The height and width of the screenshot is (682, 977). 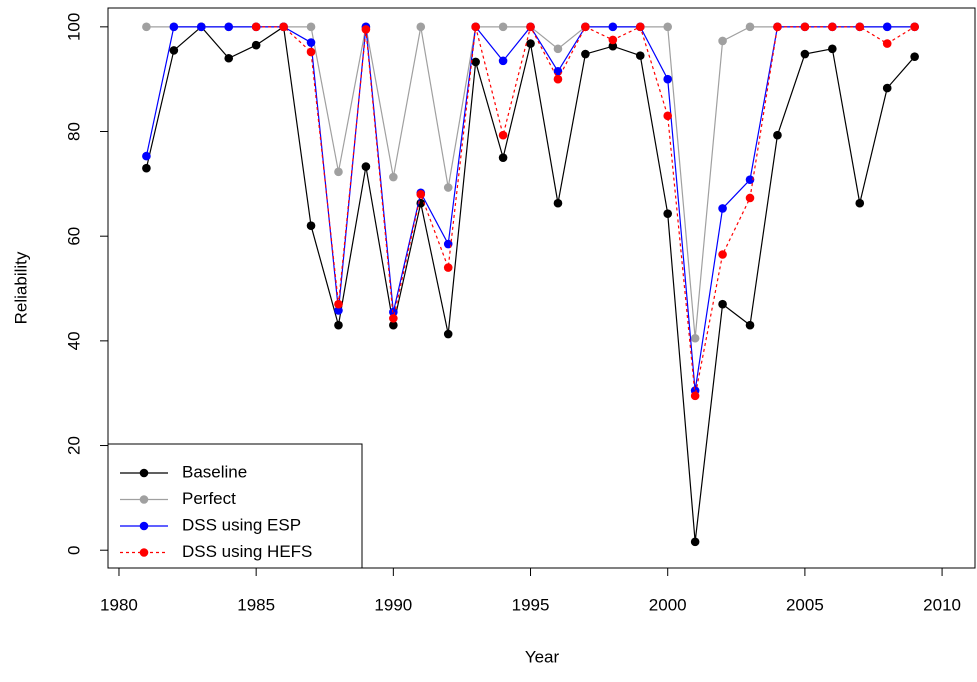 I want to click on y-tick-label: 60, so click(x=73, y=236).